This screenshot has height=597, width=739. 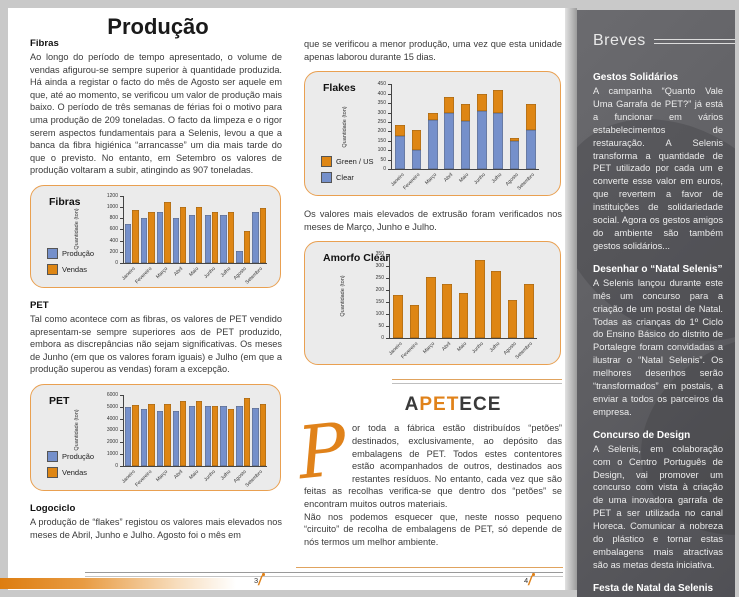 What do you see at coordinates (477, 382) in the screenshot?
I see `section-divider` at bounding box center [477, 382].